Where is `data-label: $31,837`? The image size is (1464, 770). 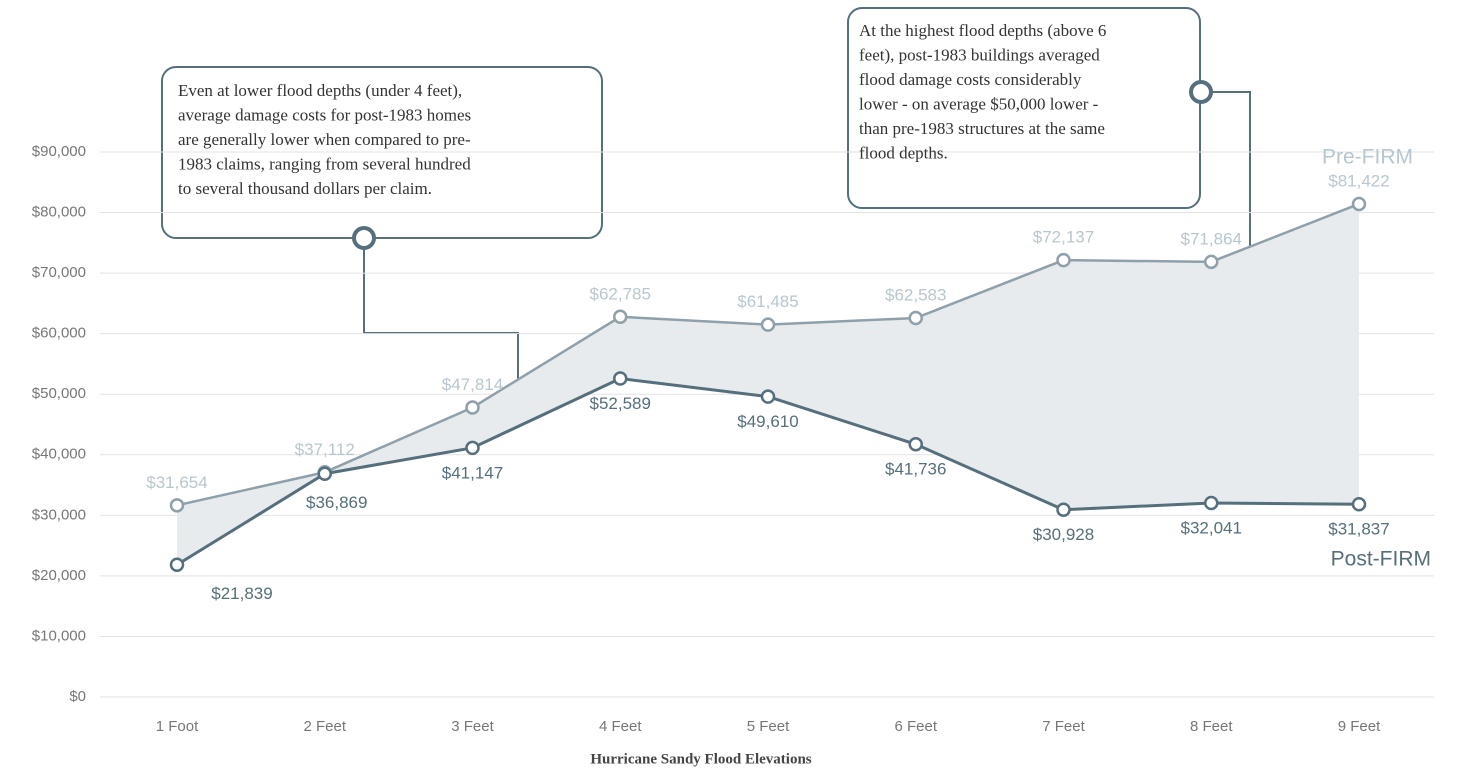 data-label: $31,837 is located at coordinates (1358, 529).